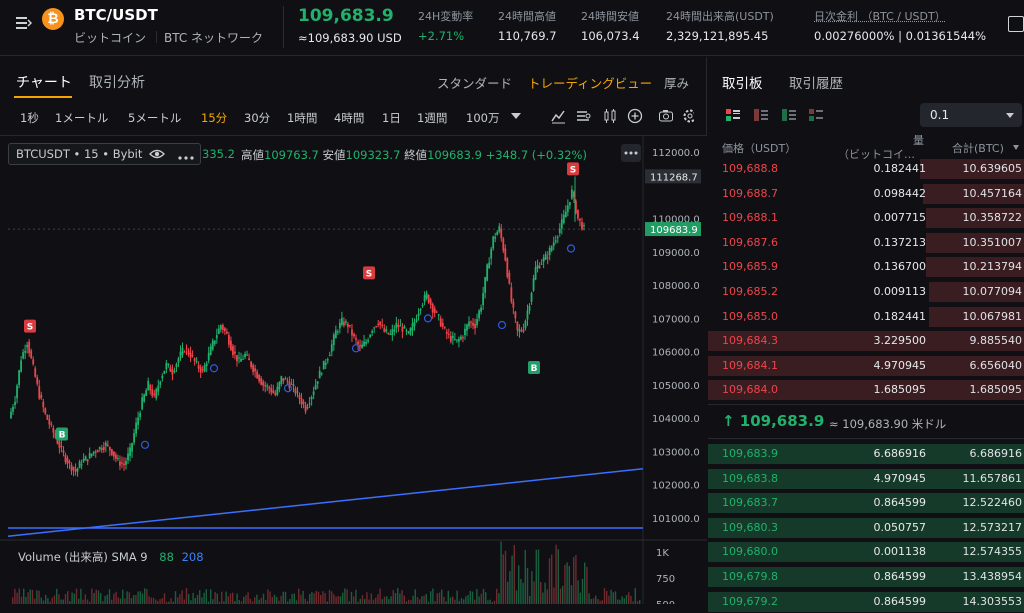 This screenshot has height=613, width=1024. I want to click on bid-row: 109,679.2 0.864599 14.303553, so click(866, 602).